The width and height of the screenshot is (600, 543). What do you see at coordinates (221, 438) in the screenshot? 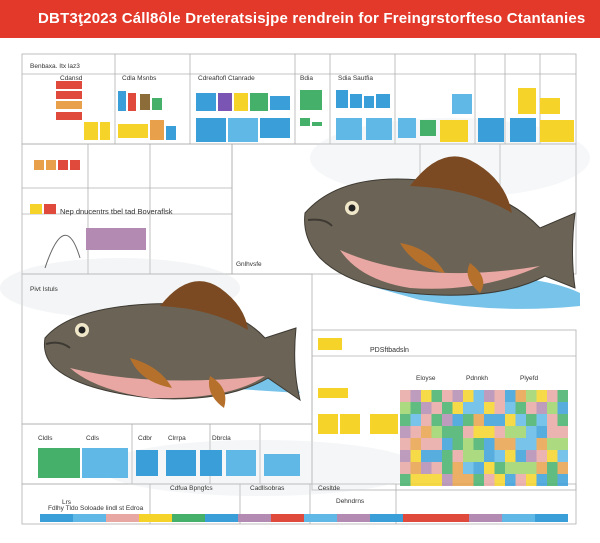
I see `bottom-panel-5: Dbrcla` at bounding box center [221, 438].